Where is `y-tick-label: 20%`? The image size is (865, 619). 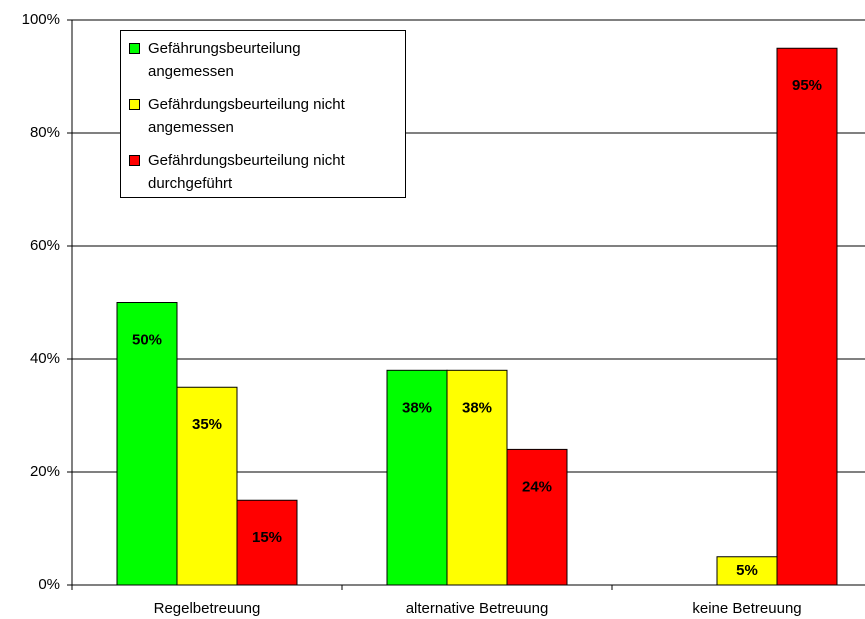 y-tick-label: 20% is located at coordinates (45, 471).